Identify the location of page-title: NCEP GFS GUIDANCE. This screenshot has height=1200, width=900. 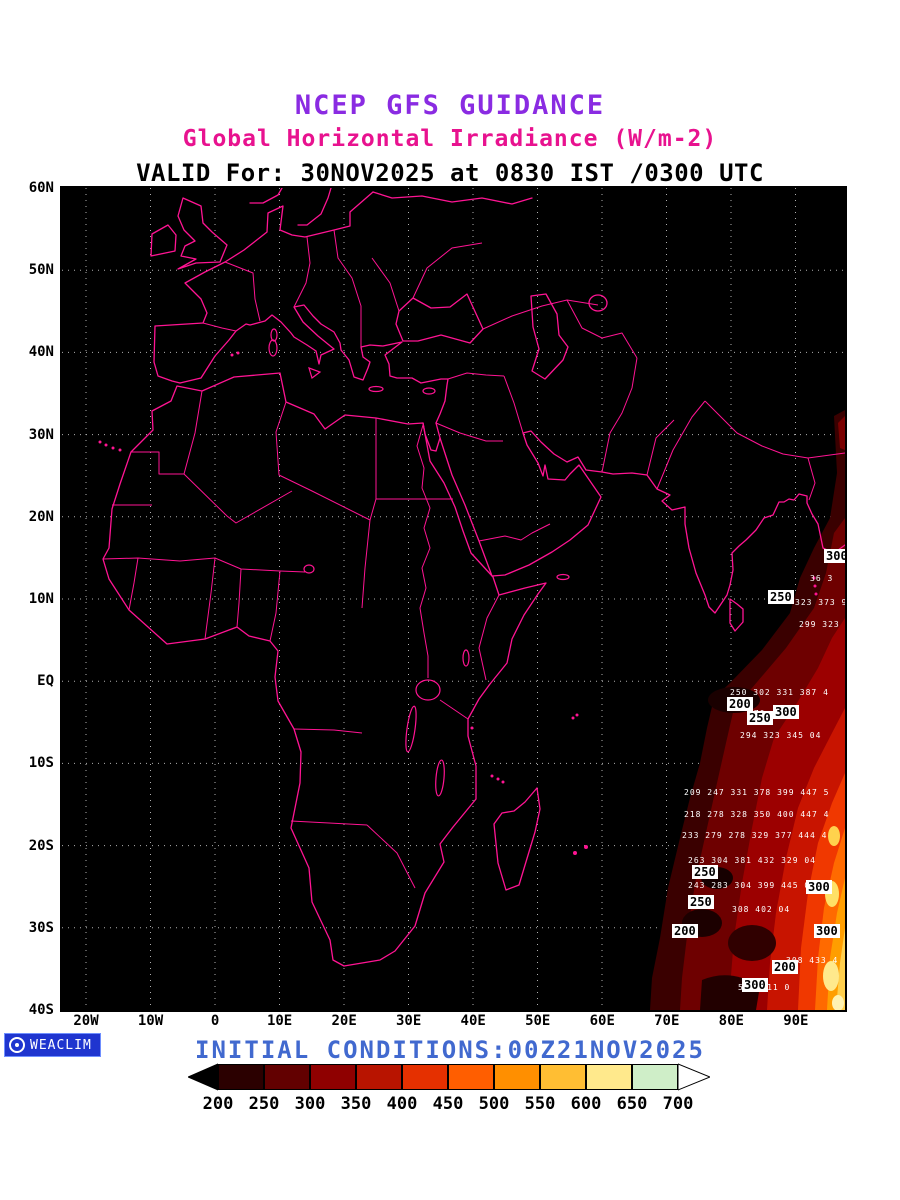
(450, 105).